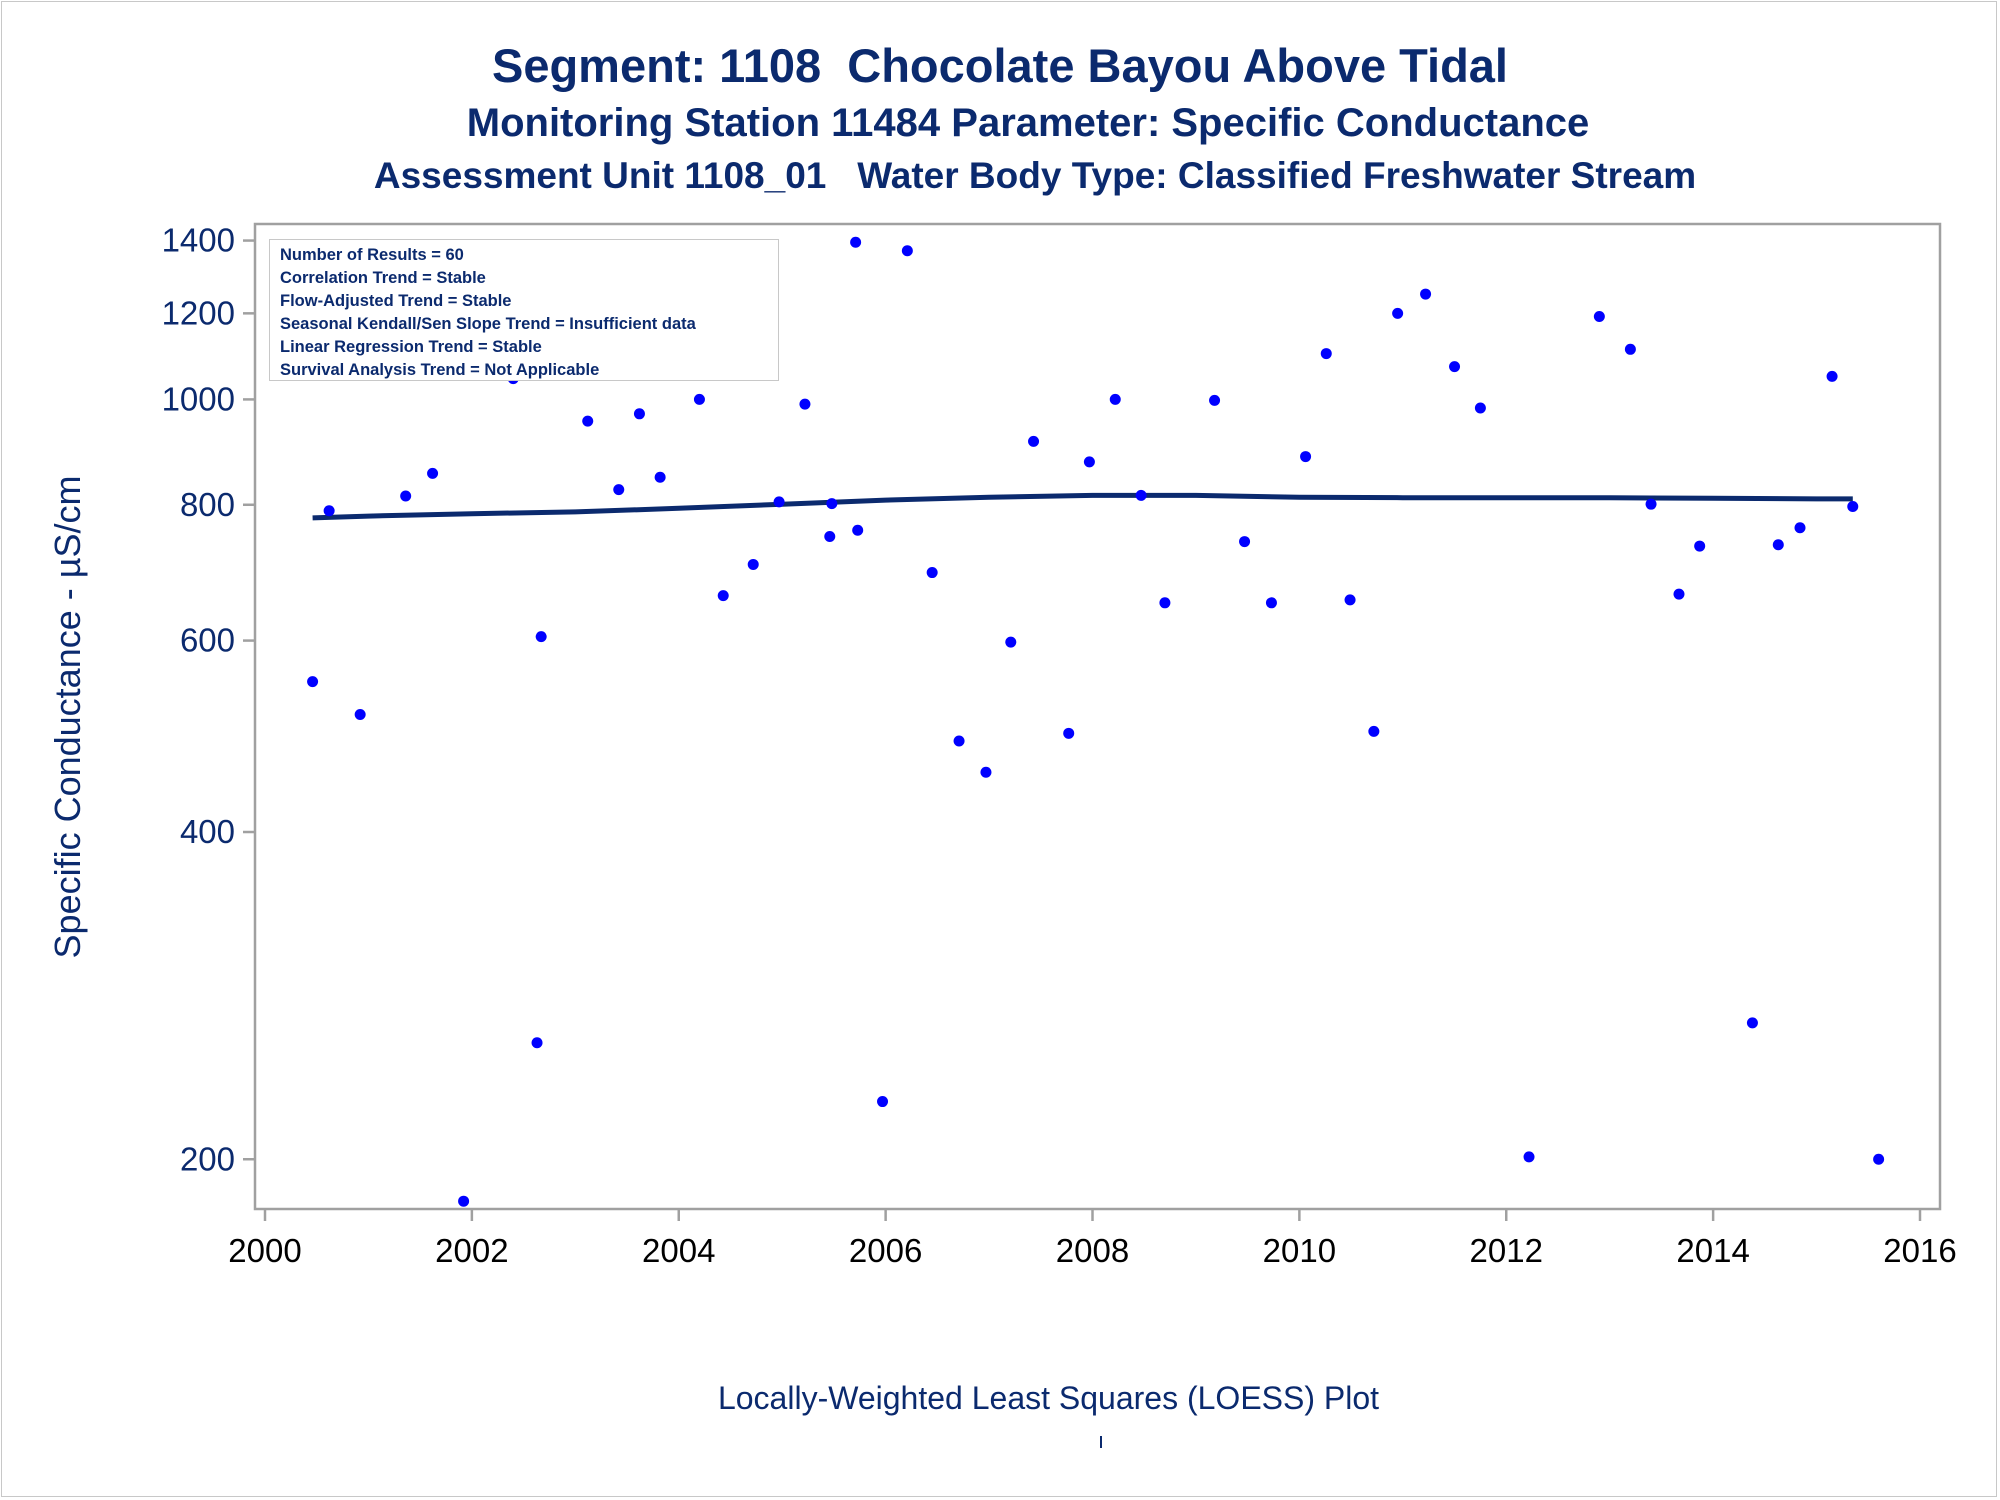  What do you see at coordinates (1919, 1250) in the screenshot?
I see `x-tick-label: 2016` at bounding box center [1919, 1250].